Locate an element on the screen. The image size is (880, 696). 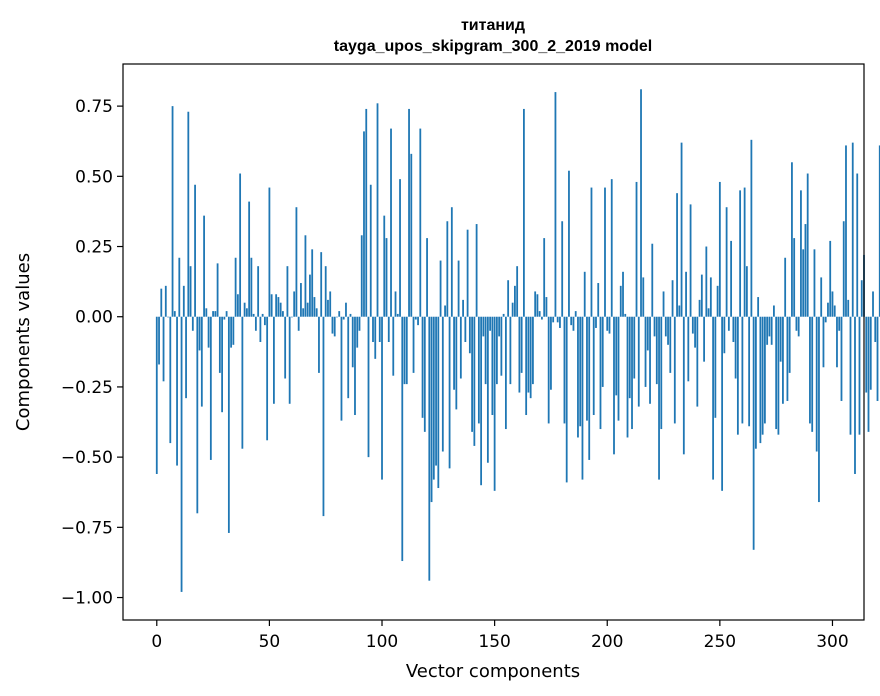
x-tick-label: 0 is located at coordinates (156, 642).